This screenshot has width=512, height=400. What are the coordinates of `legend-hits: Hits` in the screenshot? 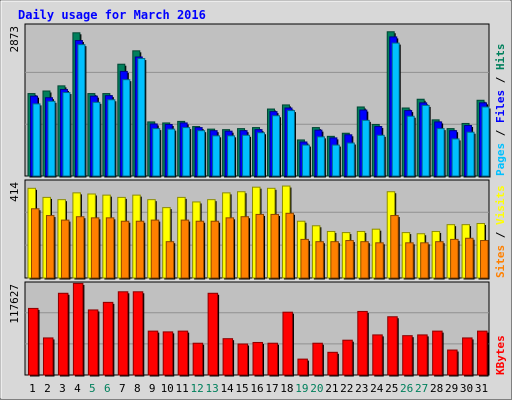 It's located at (500, 57).